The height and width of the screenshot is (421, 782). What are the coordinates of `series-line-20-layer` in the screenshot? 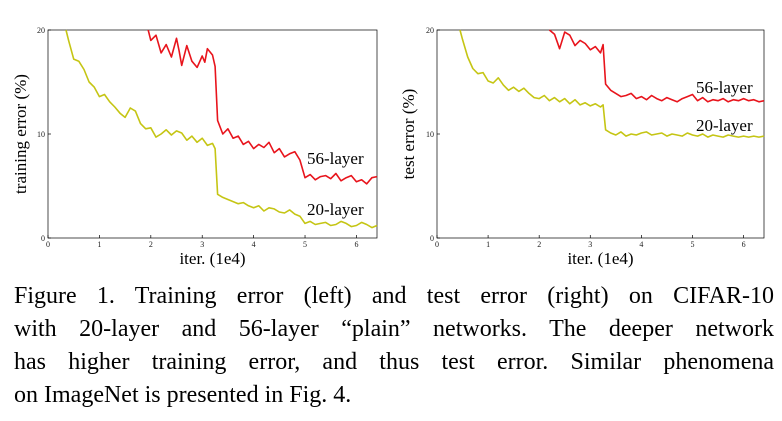 It's located at (612, 83).